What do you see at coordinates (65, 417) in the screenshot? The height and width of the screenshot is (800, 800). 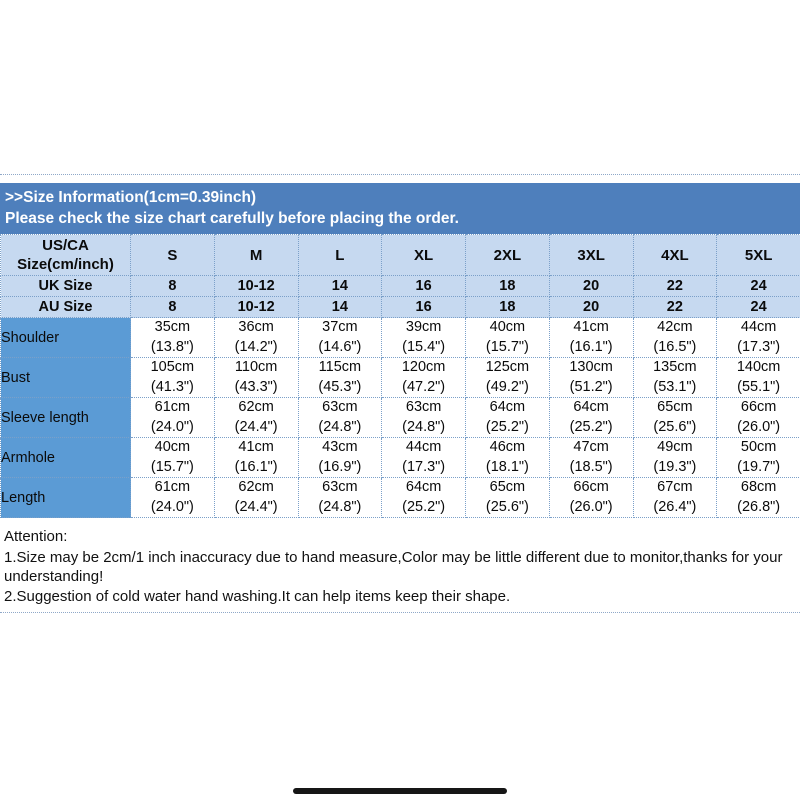 I see `sleeve-length-label: Sleeve length` at bounding box center [65, 417].